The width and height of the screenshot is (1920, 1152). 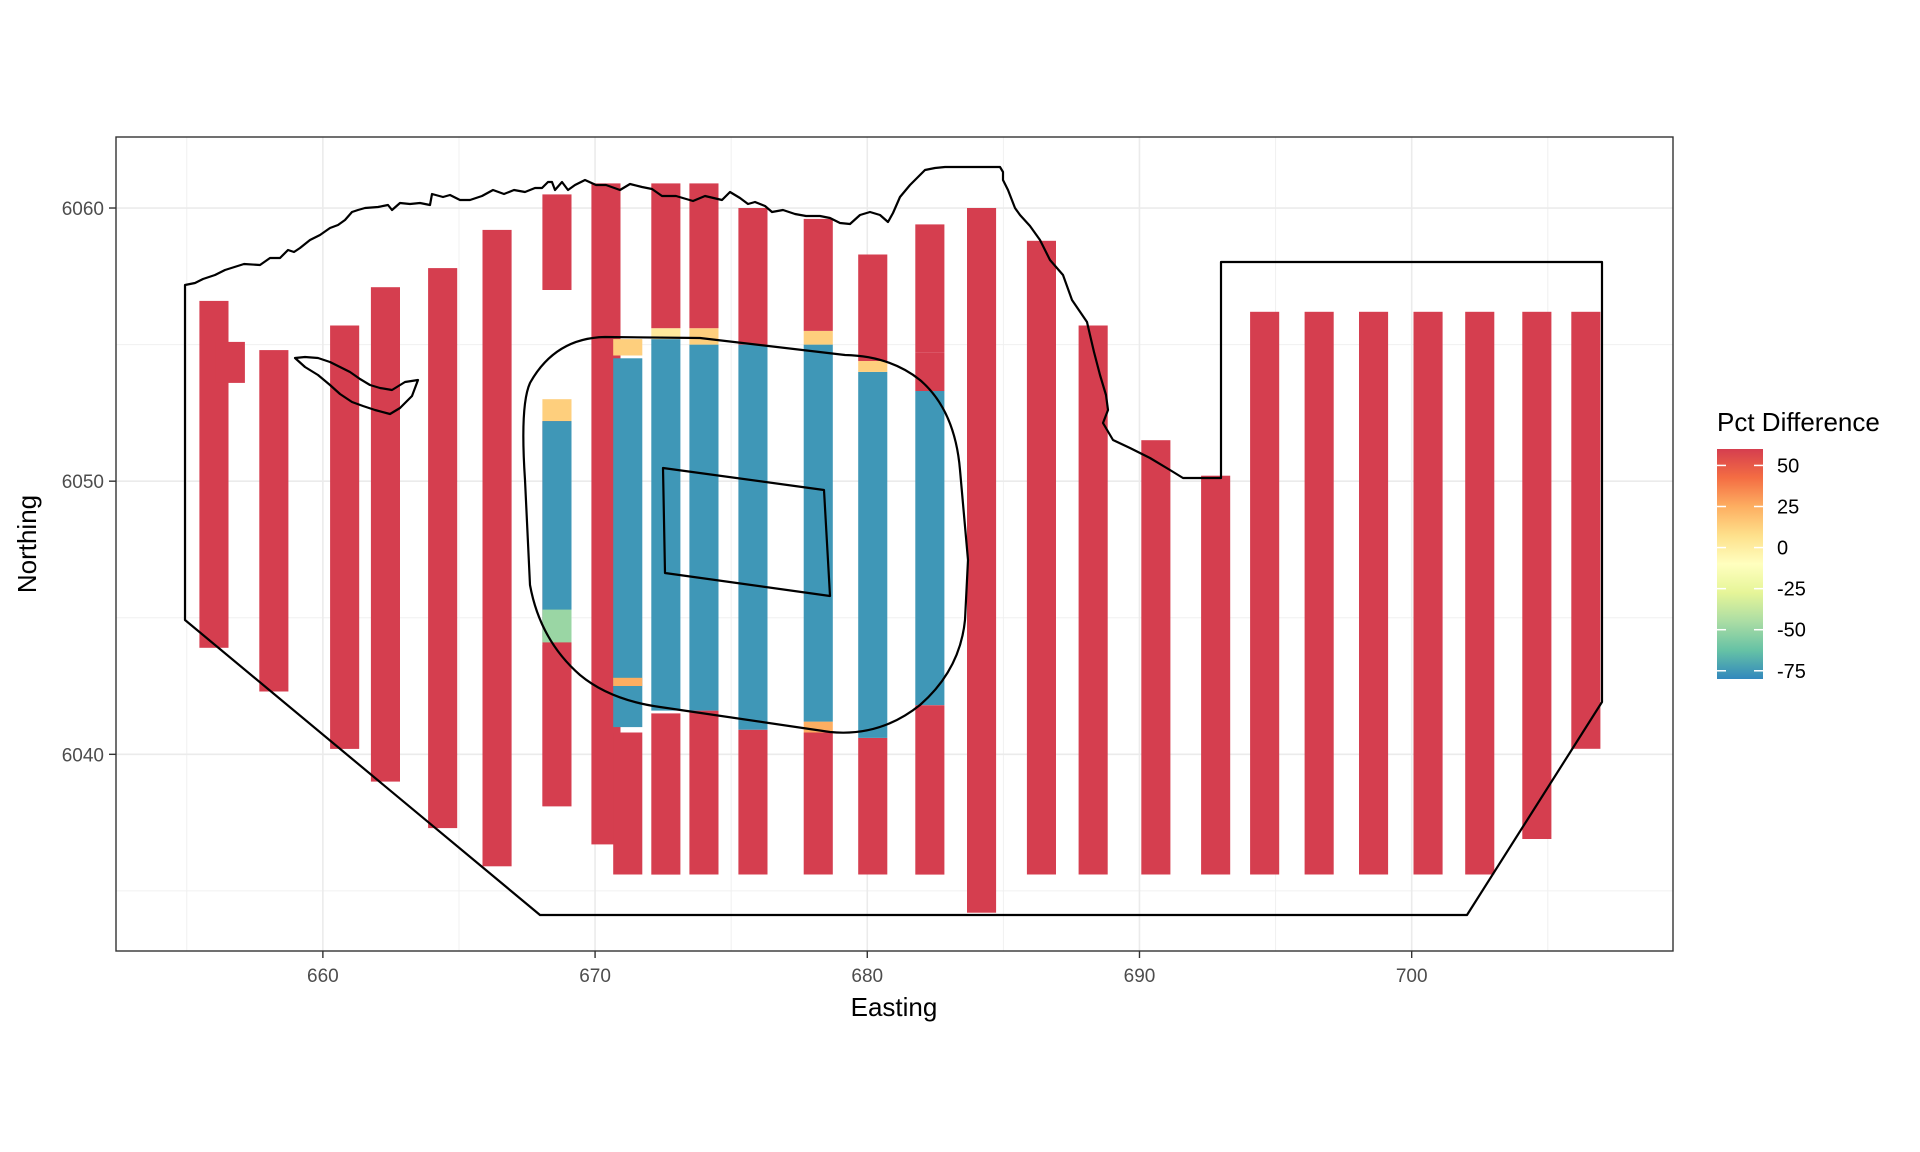 What do you see at coordinates (1140, 976) in the screenshot?
I see `x-tick-label: 690` at bounding box center [1140, 976].